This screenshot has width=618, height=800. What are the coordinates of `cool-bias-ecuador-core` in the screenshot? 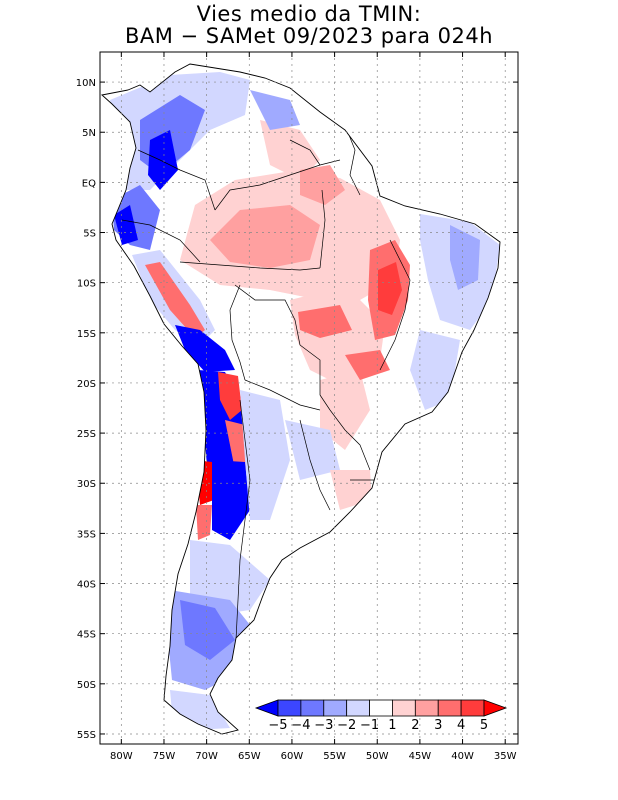 It's located at (126, 225).